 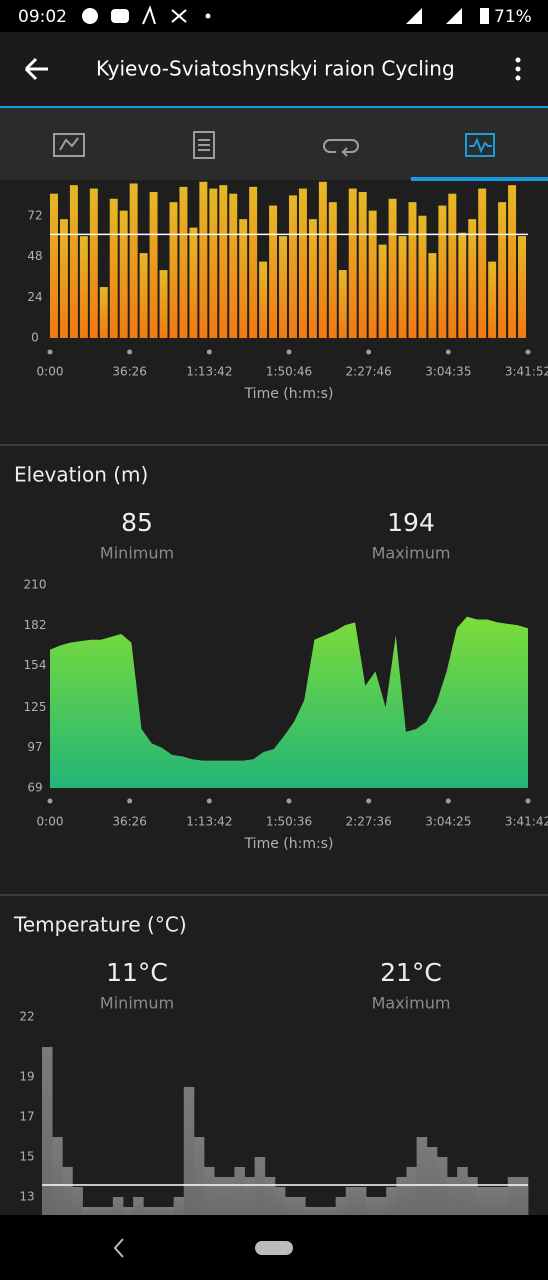 I want to click on y-tick-label: 0, so click(x=35, y=338).